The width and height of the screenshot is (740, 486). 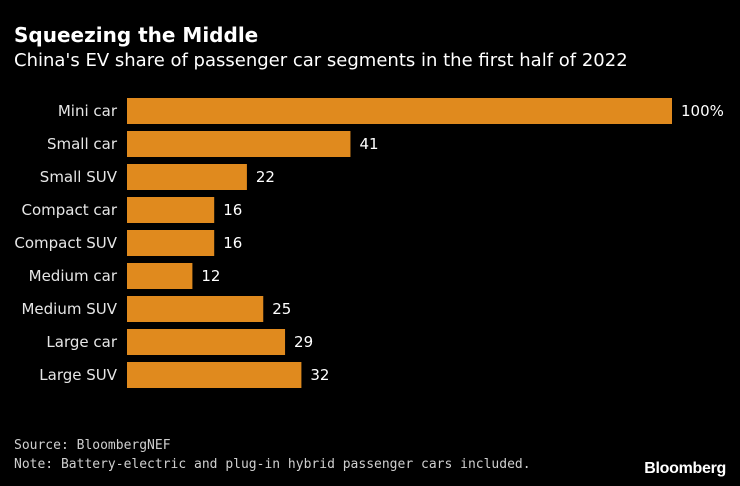 I want to click on category-label-compact-car: Compact car, so click(x=70, y=210).